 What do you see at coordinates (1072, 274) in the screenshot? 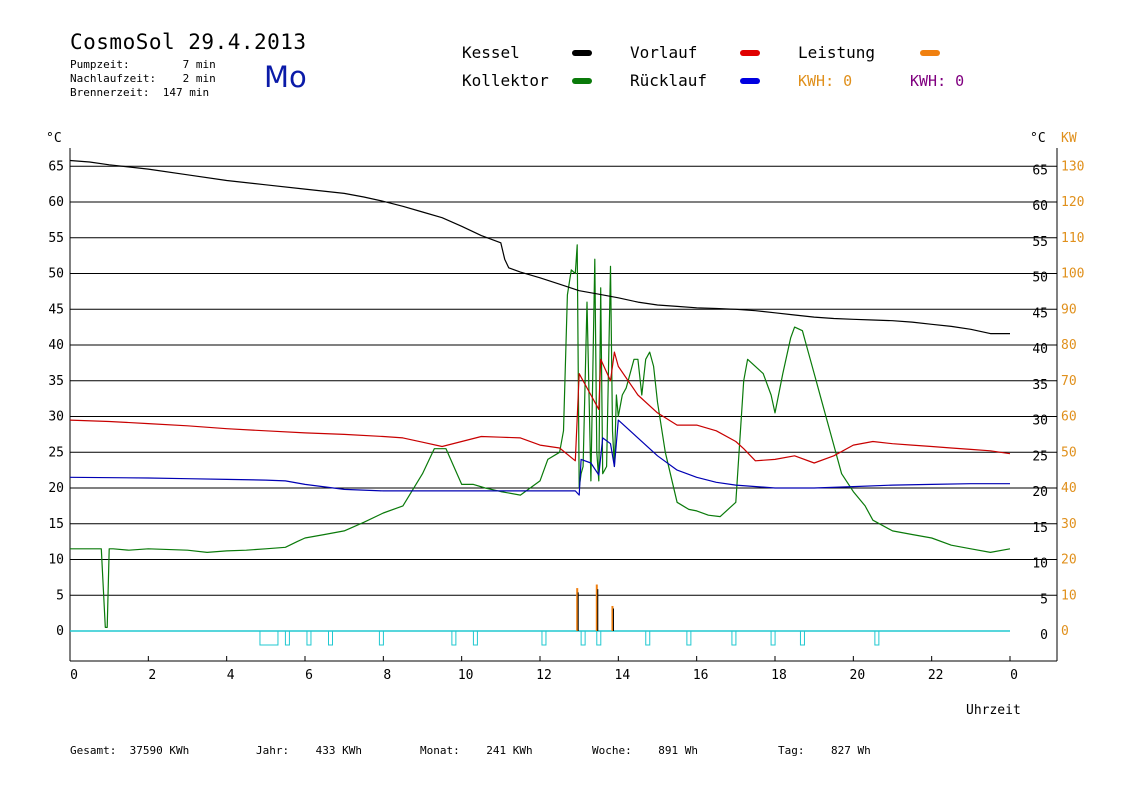
I see `y-kw-tick: 100` at bounding box center [1072, 274].